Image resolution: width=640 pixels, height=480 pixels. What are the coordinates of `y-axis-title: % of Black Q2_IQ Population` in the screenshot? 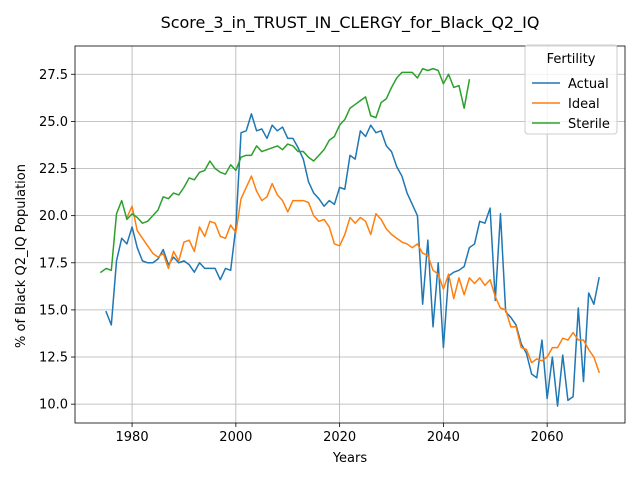 It's located at (21, 256).